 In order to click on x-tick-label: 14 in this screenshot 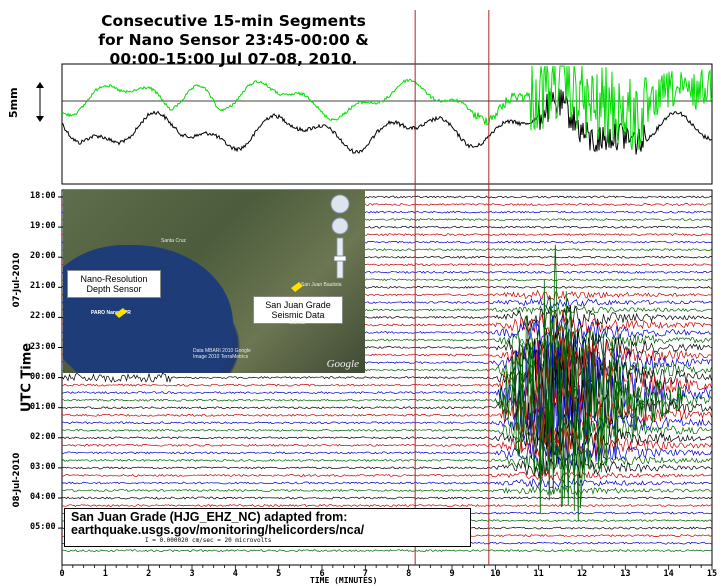, I will do `click(668, 574)`.